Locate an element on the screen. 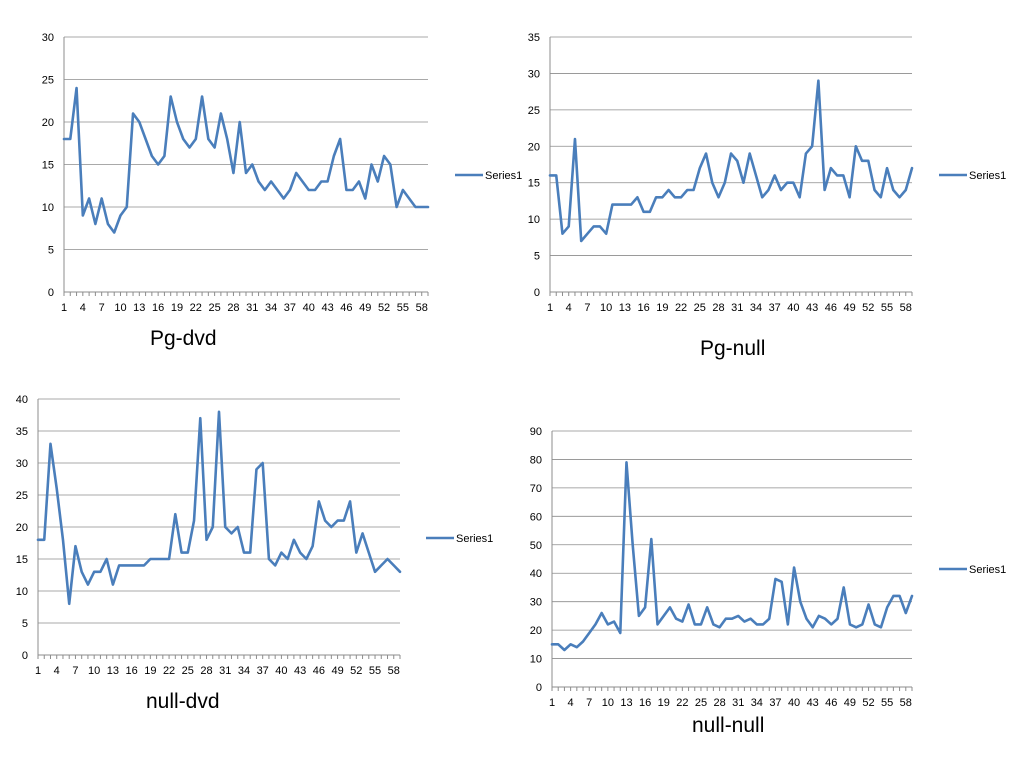 Image resolution: width=1024 pixels, height=768 pixels. chart-caption: Pg-null is located at coordinates (733, 348).